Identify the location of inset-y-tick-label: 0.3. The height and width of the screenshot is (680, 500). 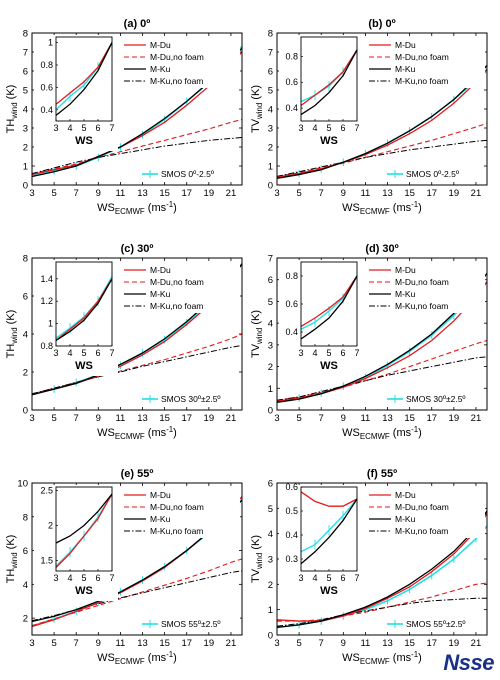
(291, 559).